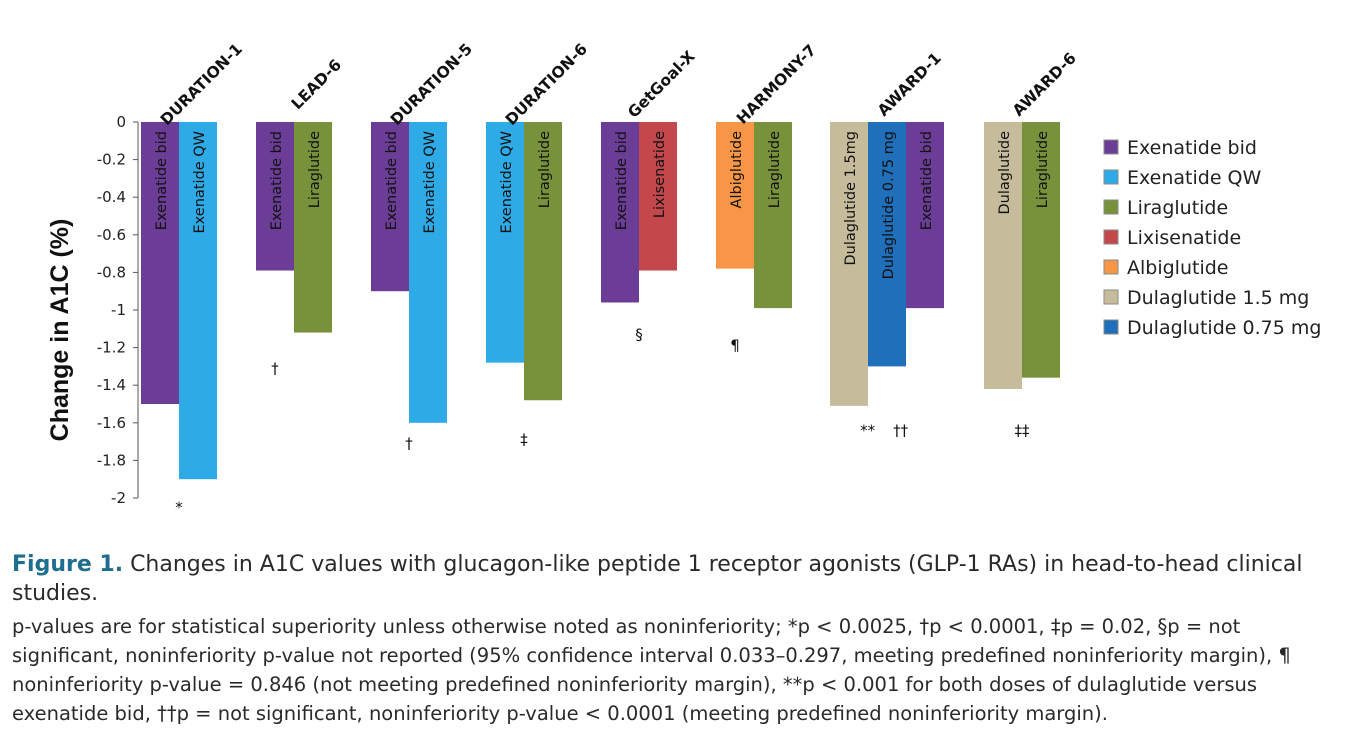 The image size is (1353, 756). What do you see at coordinates (111, 385) in the screenshot?
I see `y-tick-label: -1.4` at bounding box center [111, 385].